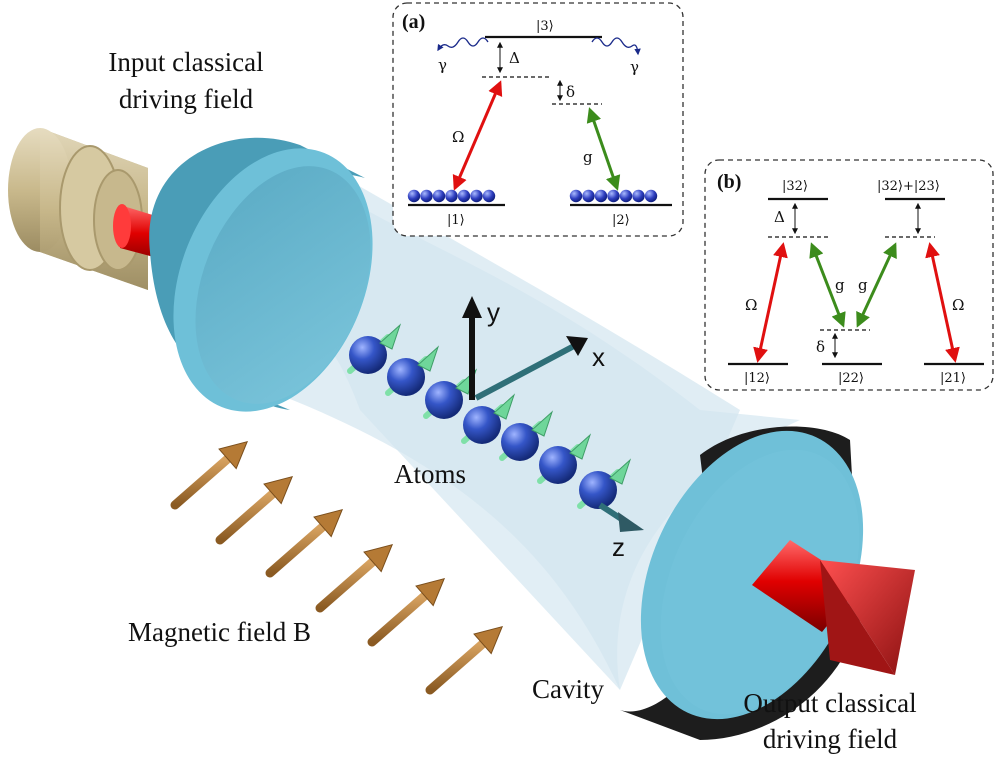 The image size is (997, 762). Describe the element at coordinates (525, 372) in the screenshot. I see `x-axis-line` at that location.